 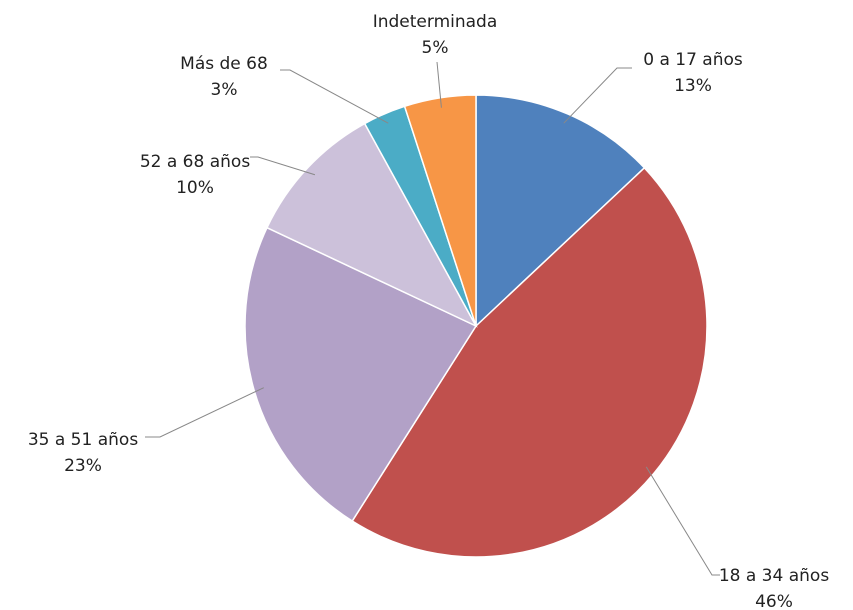 What do you see at coordinates (224, 90) in the screenshot?
I see `slice-value-label: 3%` at bounding box center [224, 90].